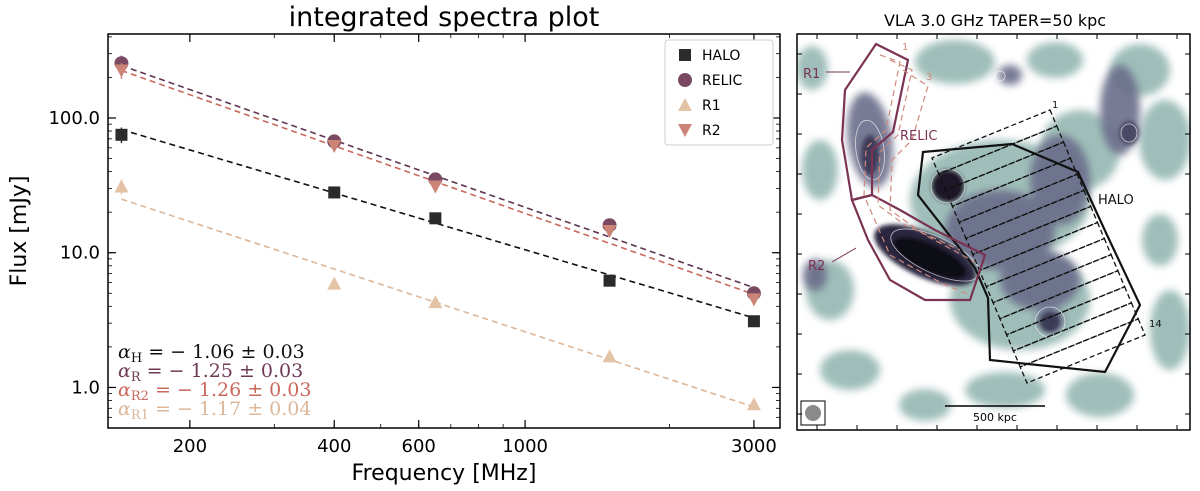  Describe the element at coordinates (444, 17) in the screenshot. I see `plot-title: integrated spectra plot` at that location.